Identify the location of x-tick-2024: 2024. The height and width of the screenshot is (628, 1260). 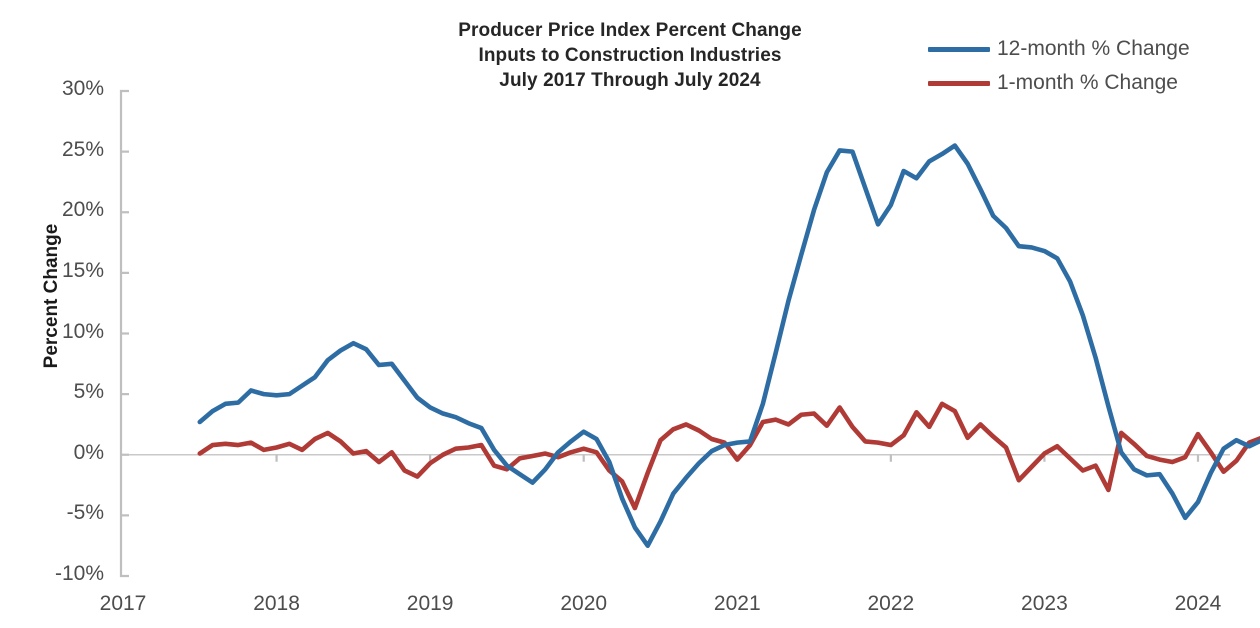
(1198, 603).